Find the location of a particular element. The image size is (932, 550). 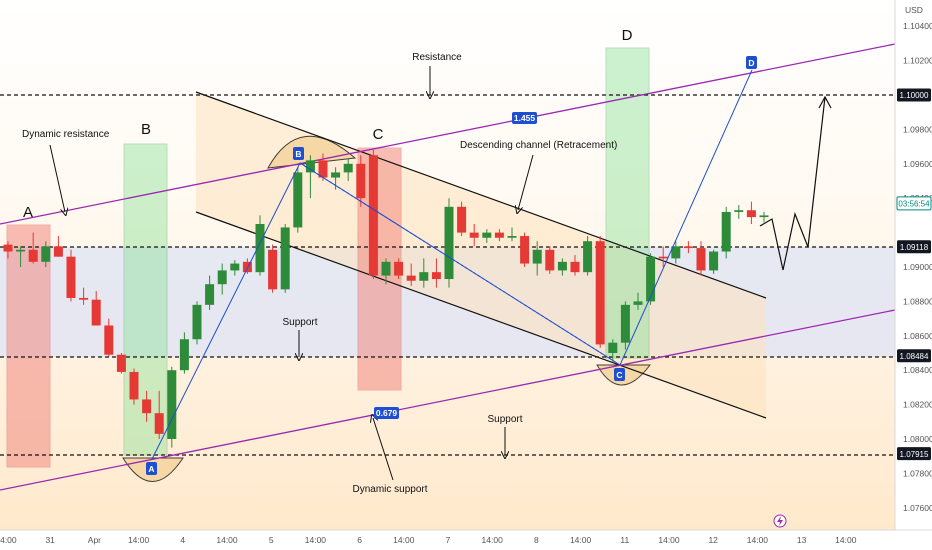

price-tick-label: 1.09800 is located at coordinates (917, 129).